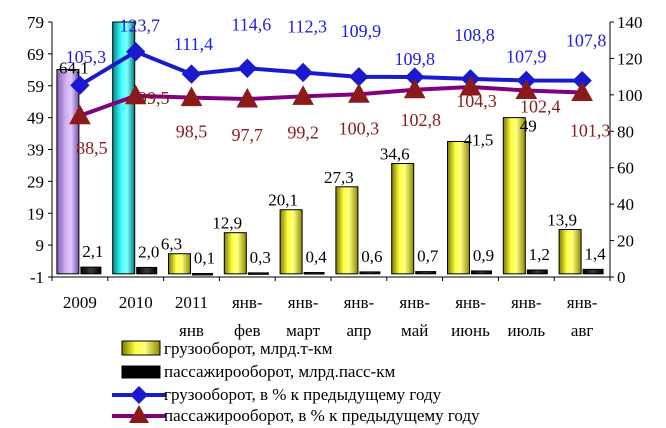 The width and height of the screenshot is (666, 428). Describe the element at coordinates (330, 68) in the screenshot. I see `freight-pct-line` at that location.